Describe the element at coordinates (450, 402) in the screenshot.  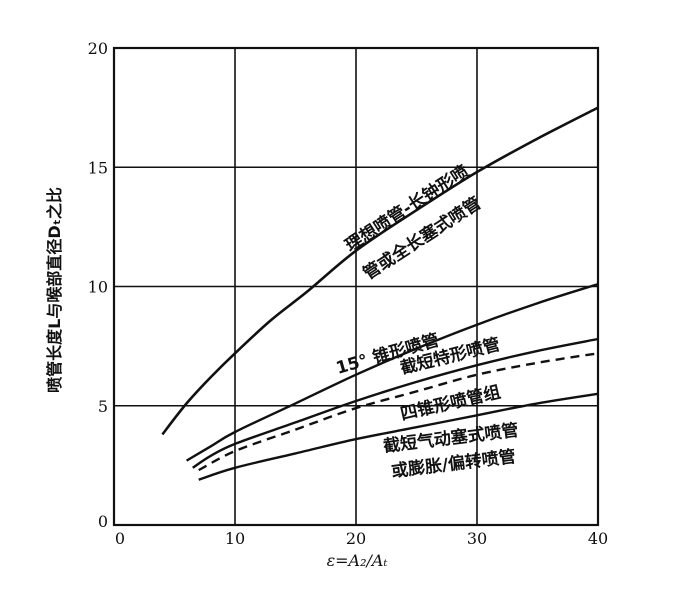
I see `curve-label-four-cone: 四锥形喷管组` at that location.